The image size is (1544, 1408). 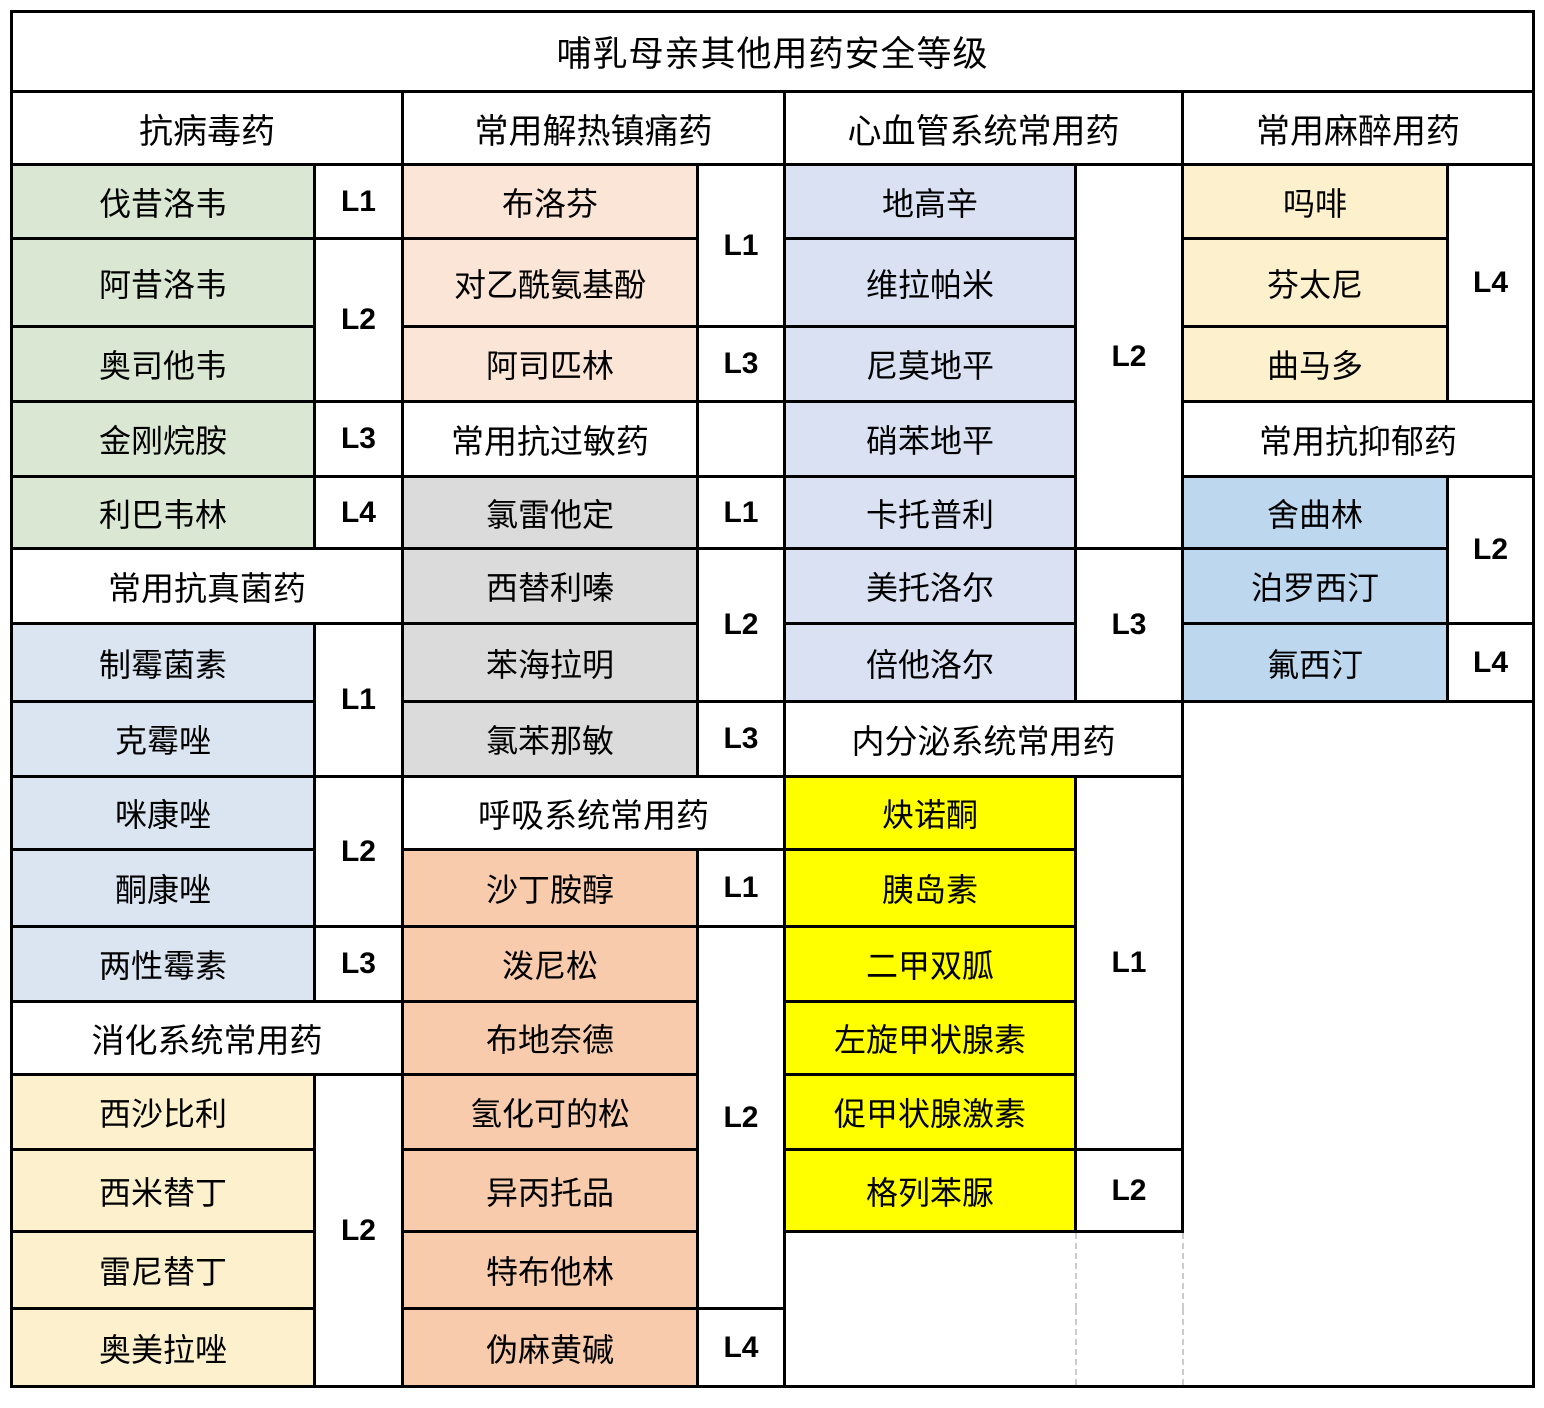 What do you see at coordinates (550, 201) in the screenshot?
I see `drug-cell: 布洛芬` at bounding box center [550, 201].